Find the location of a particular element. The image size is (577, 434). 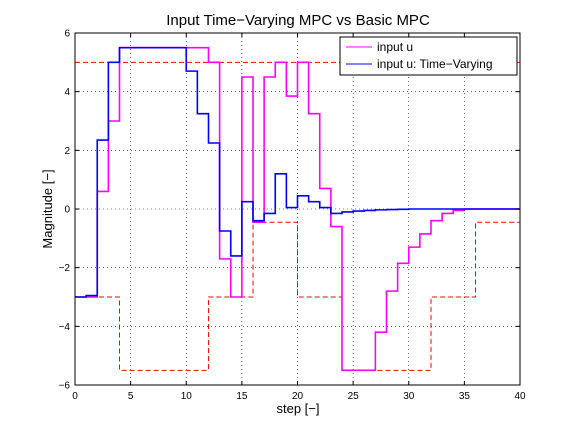

y-tick-label: 4 is located at coordinates (67, 92).